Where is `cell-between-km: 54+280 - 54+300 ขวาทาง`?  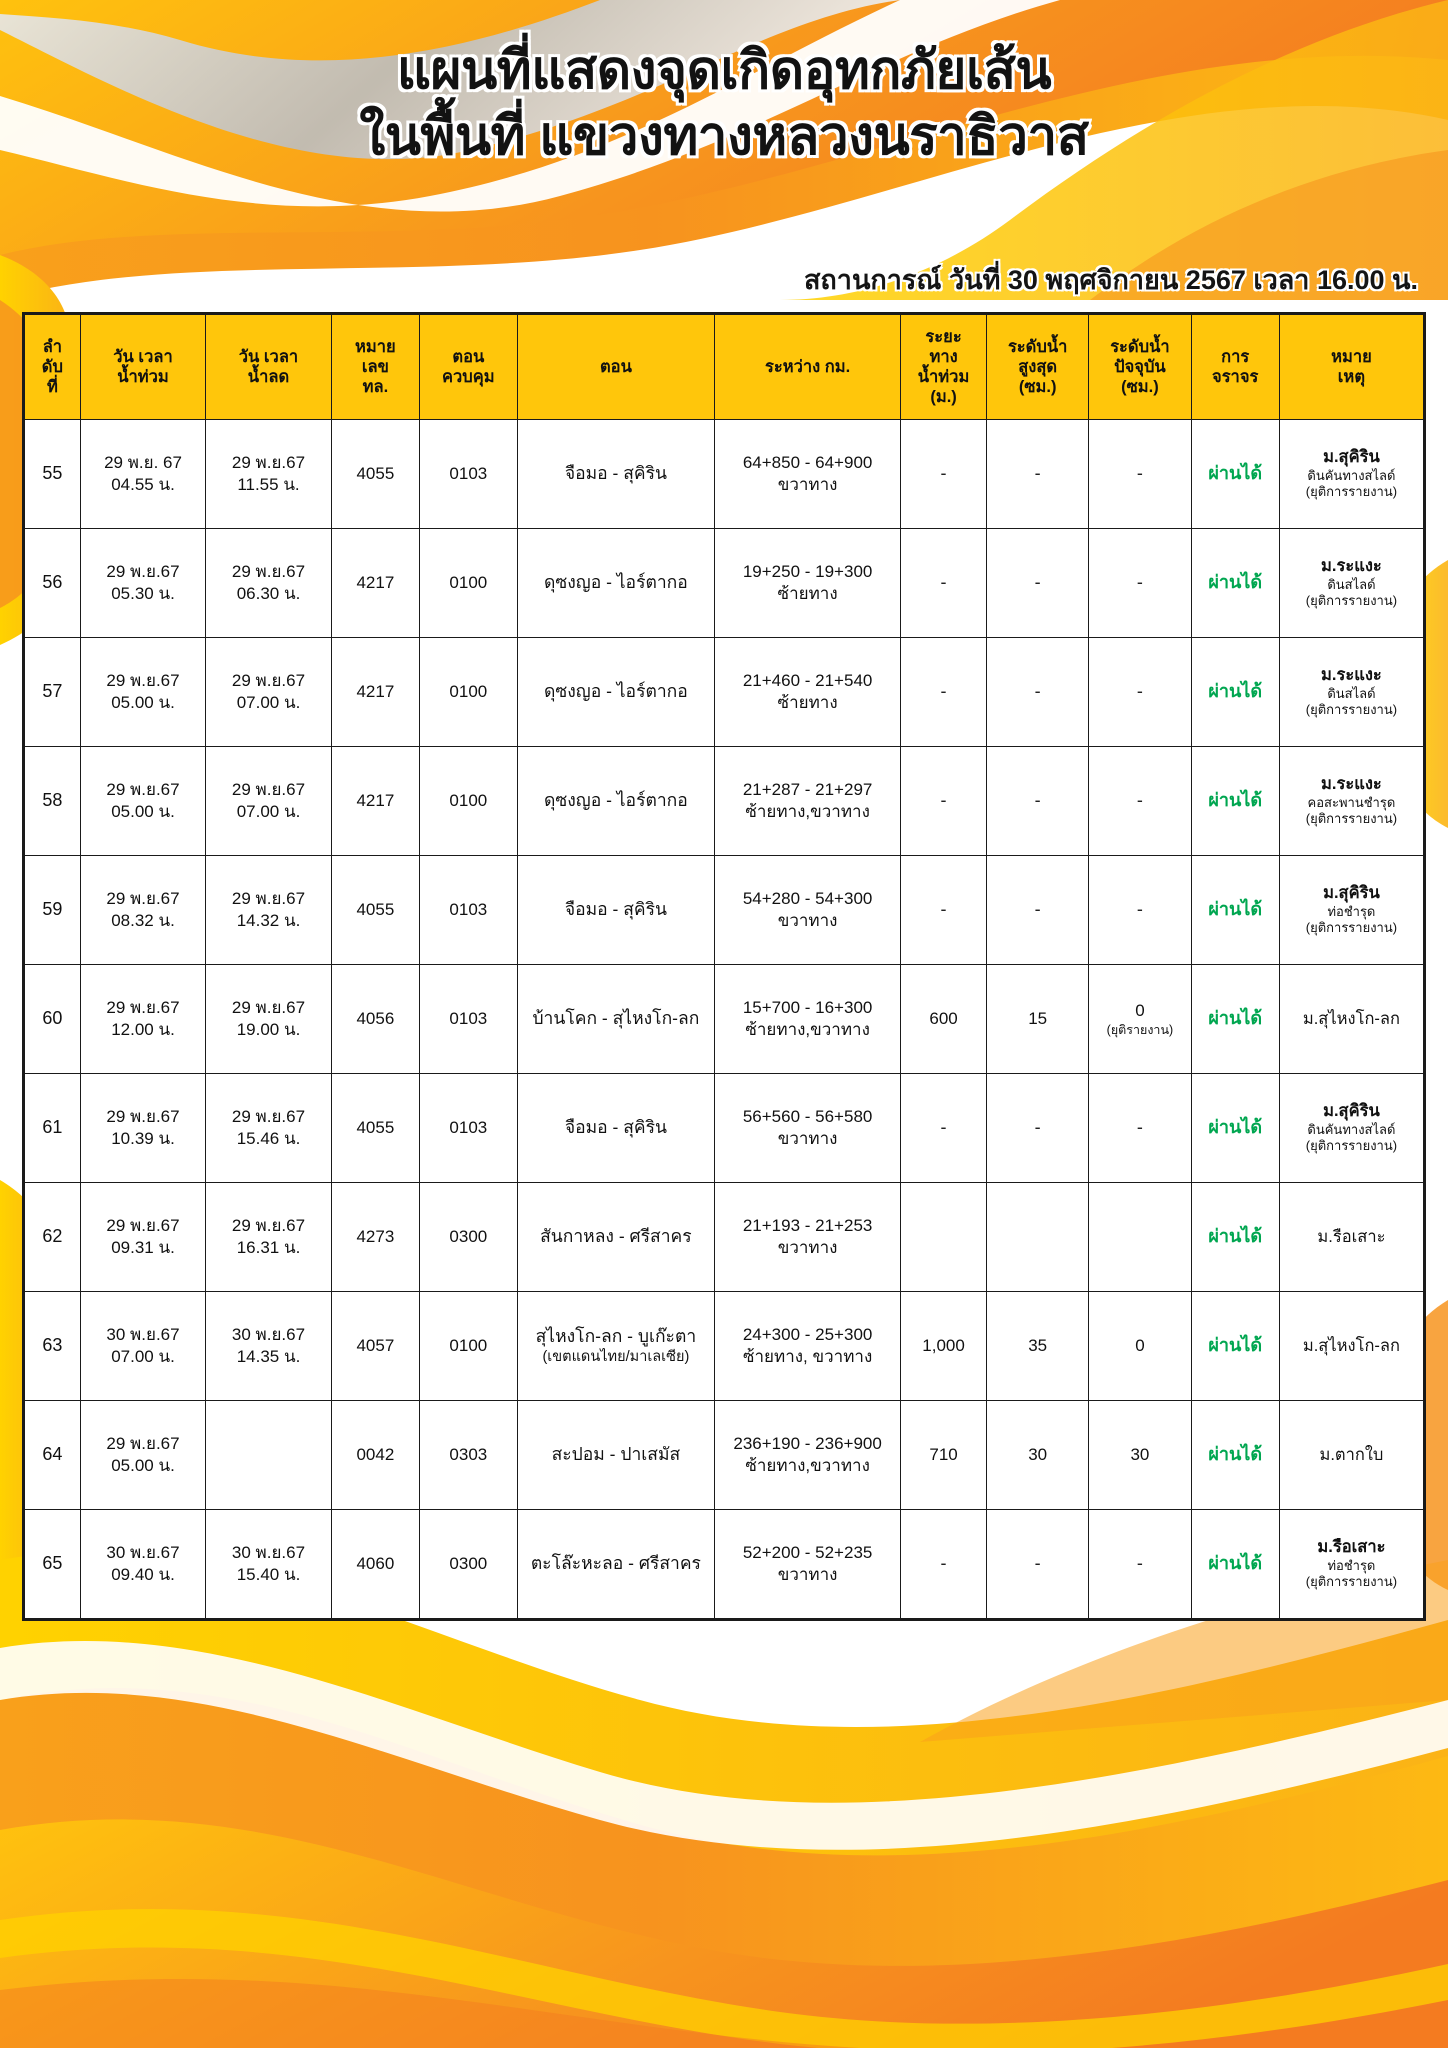 cell-between-km: 54+280 - 54+300 ขวาทาง is located at coordinates (808, 910).